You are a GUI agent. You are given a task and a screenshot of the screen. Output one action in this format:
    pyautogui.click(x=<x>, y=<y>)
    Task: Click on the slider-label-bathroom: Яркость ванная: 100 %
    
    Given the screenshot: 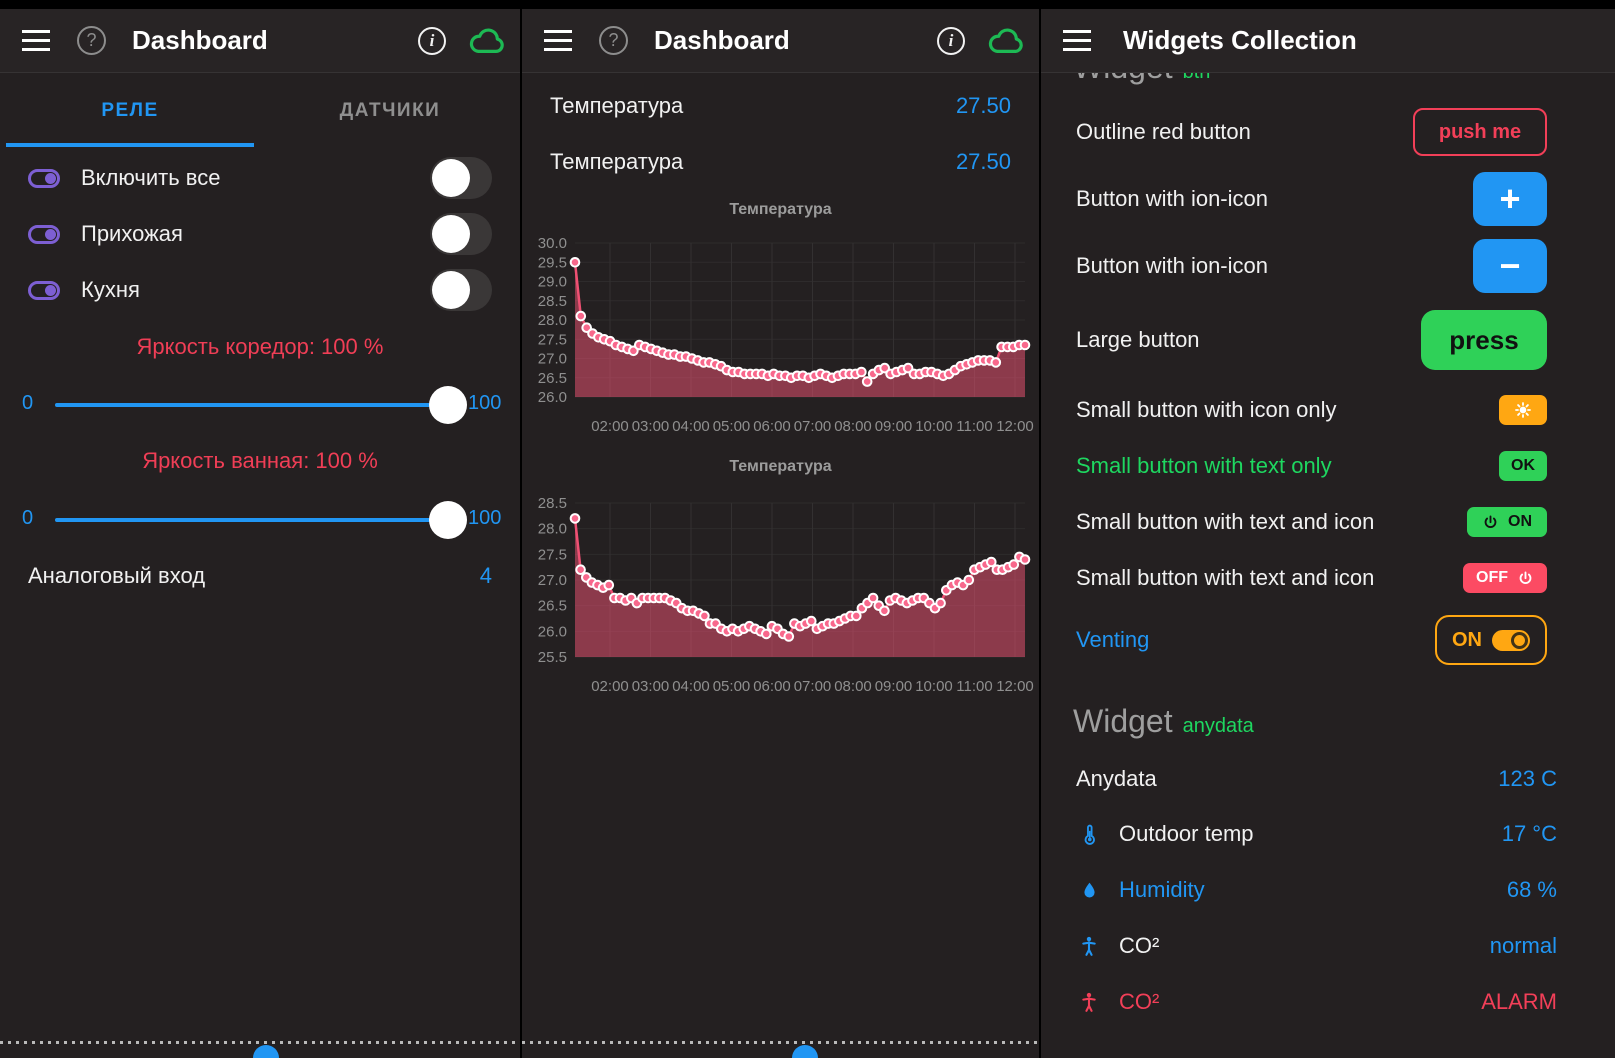 What is the action you would take?
    pyautogui.click(x=260, y=460)
    